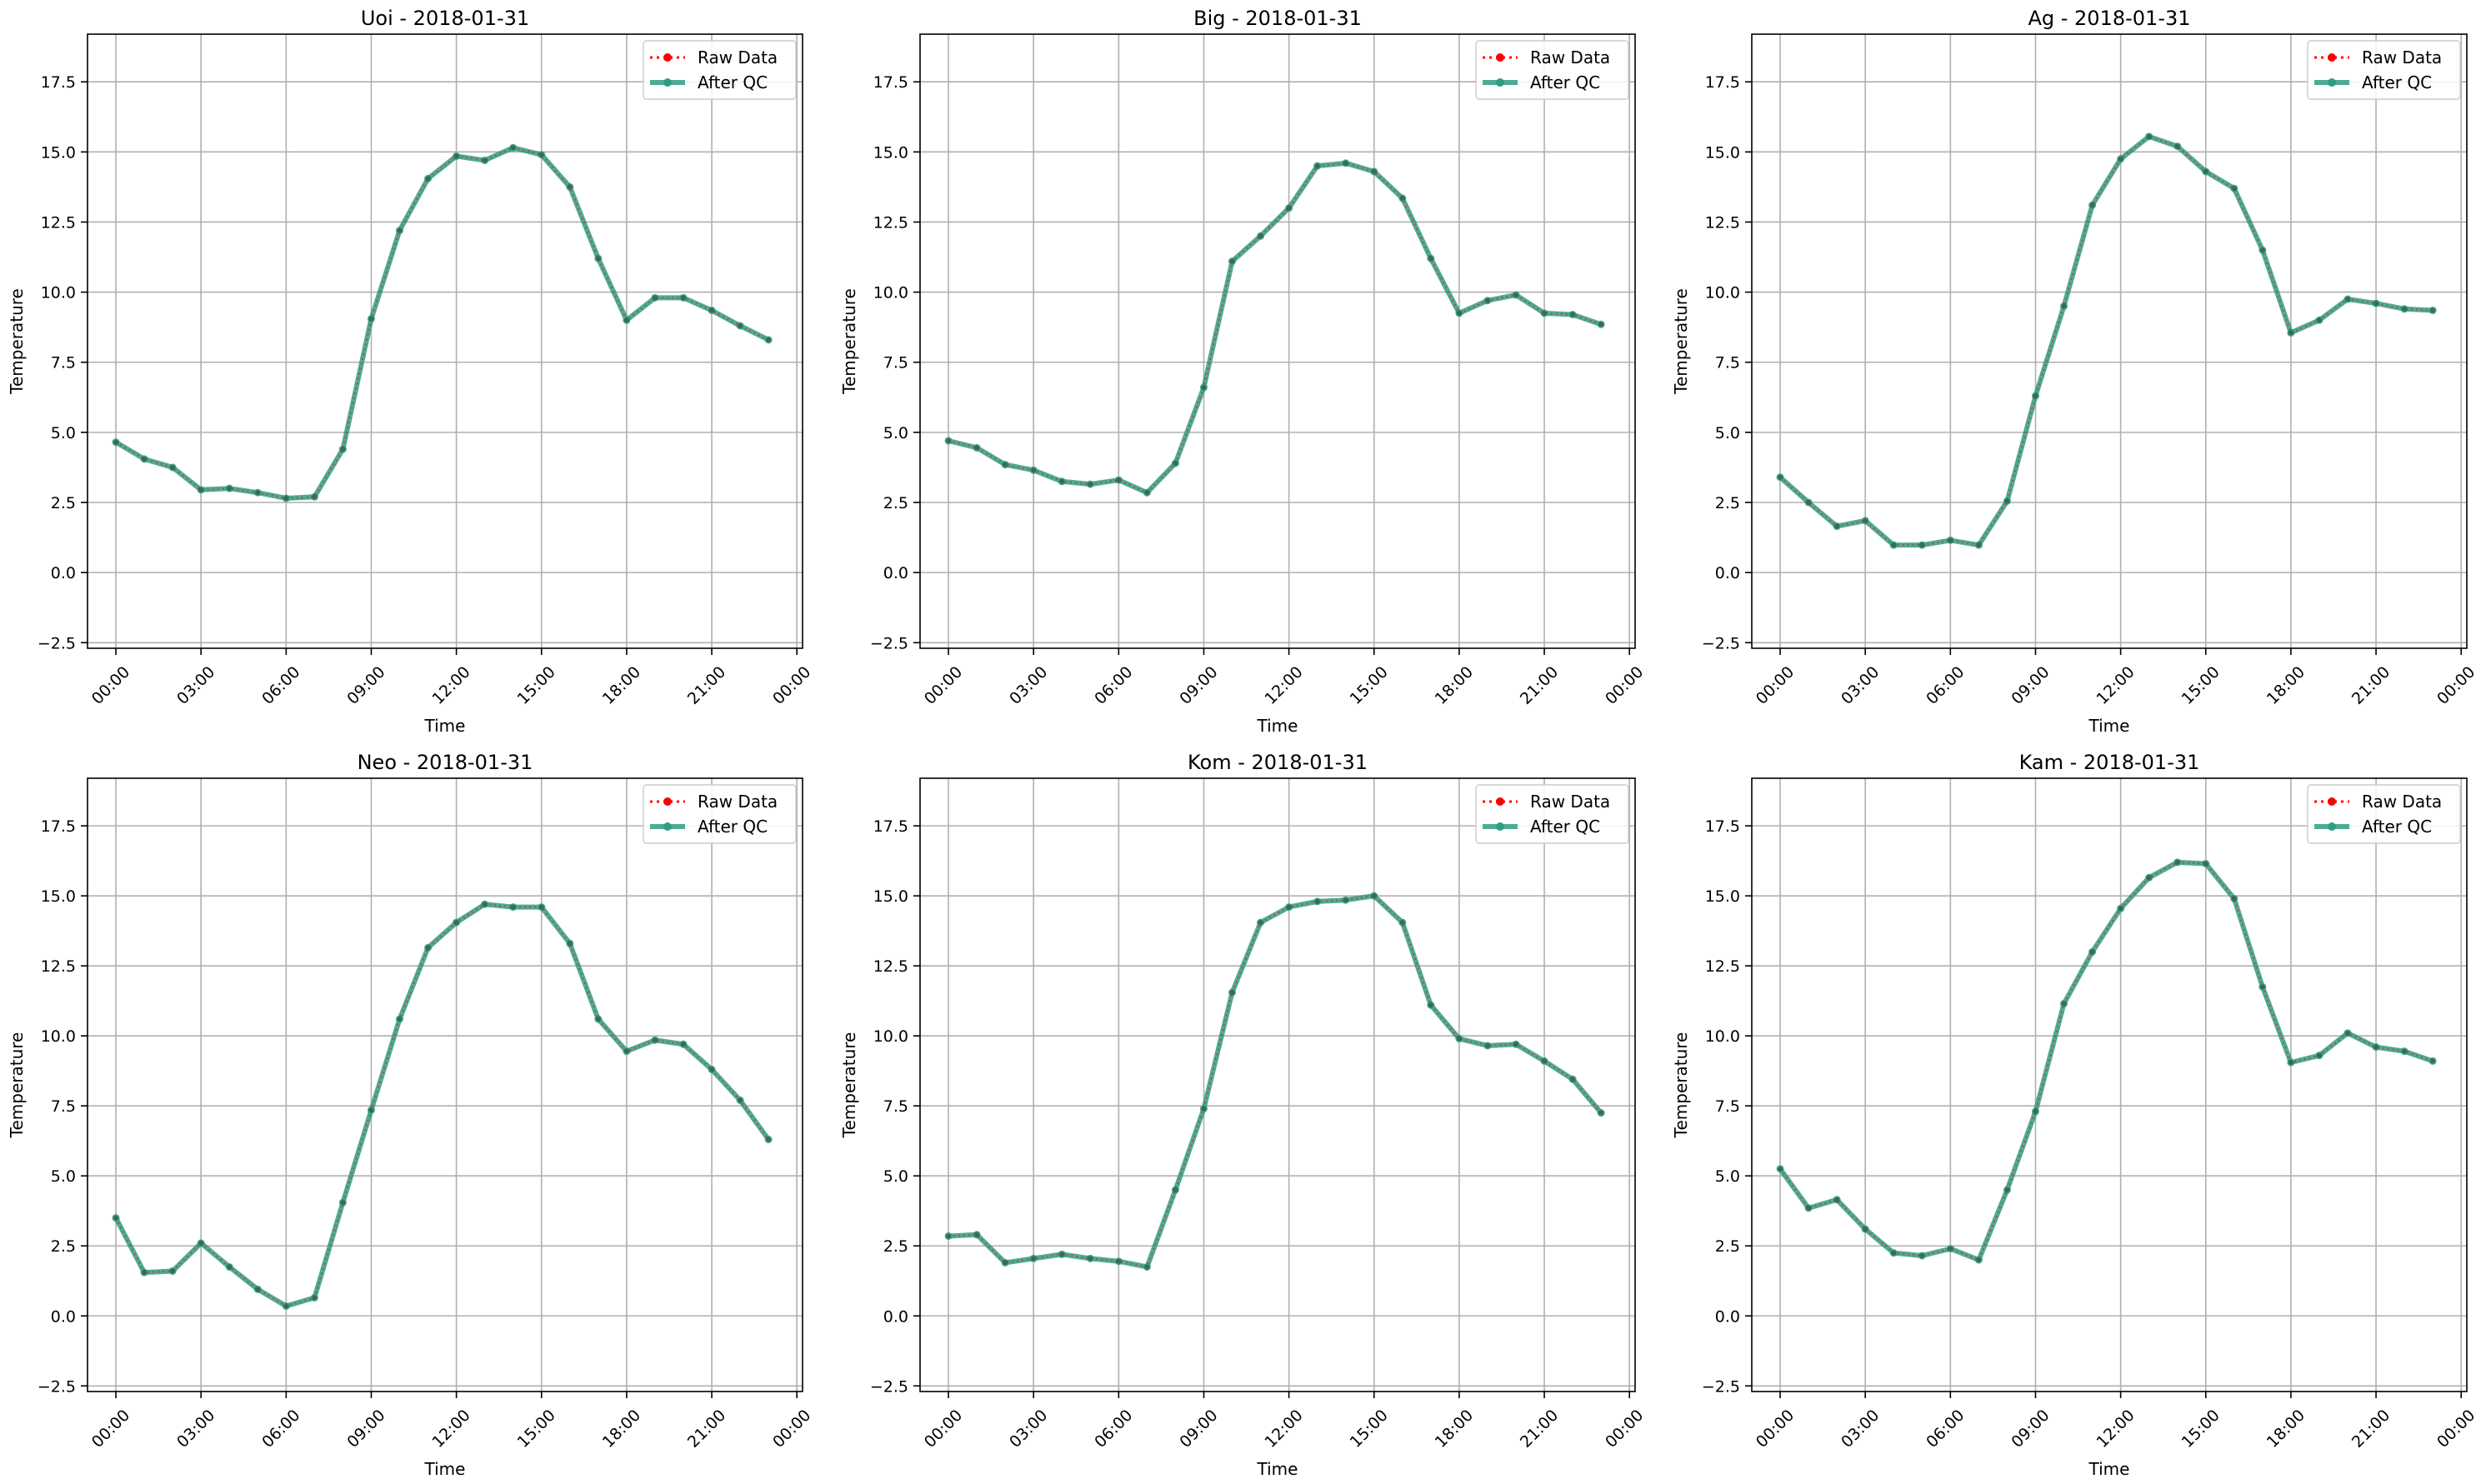 This screenshot has width=2486, height=1484. What do you see at coordinates (2109, 762) in the screenshot?
I see `chart-title: Kam - 2018-01-31` at bounding box center [2109, 762].